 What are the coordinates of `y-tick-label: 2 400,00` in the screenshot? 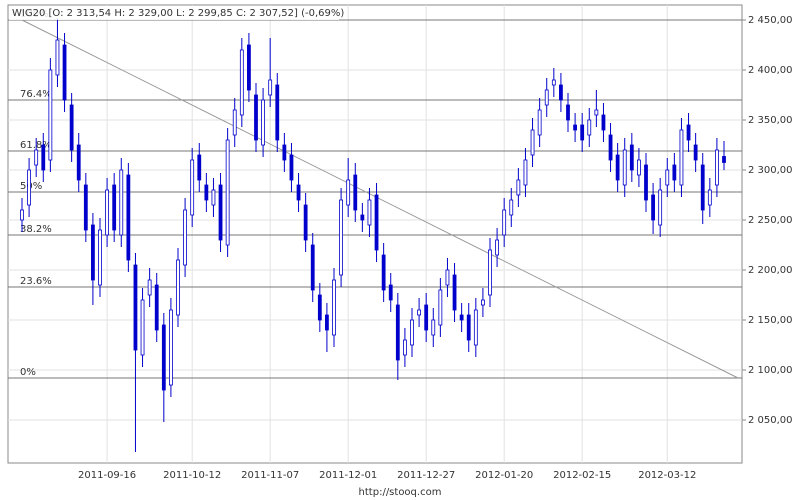 It's located at (770, 70).